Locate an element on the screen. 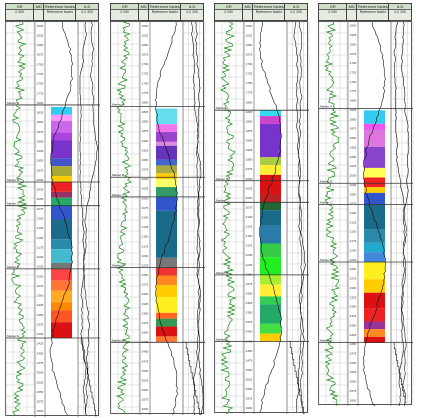 The height and width of the screenshot is (418, 422). depth-label: 1925 is located at coordinates (40, 151).